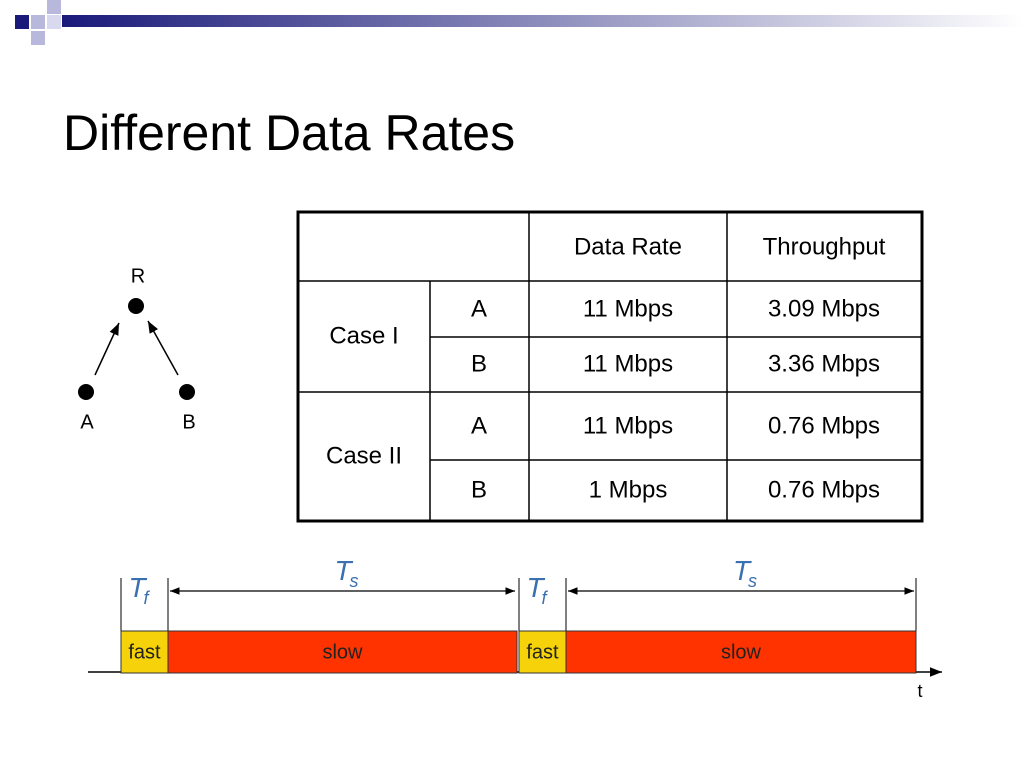 This screenshot has width=1024, height=768. Describe the element at coordinates (919, 691) in the screenshot. I see `axis-label: t` at that location.